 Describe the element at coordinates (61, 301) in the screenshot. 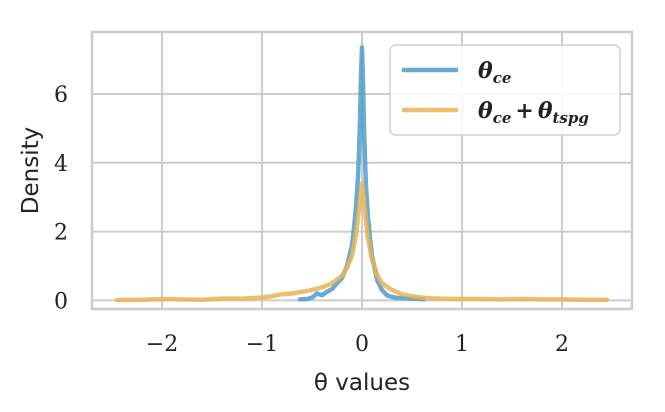

I see `y-tick-label: 0` at that location.